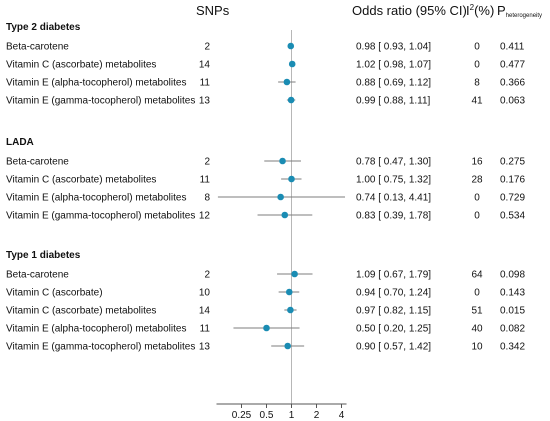 This screenshot has height=421, width=550. I want to click on header-p-letter: P, so click(501, 10).